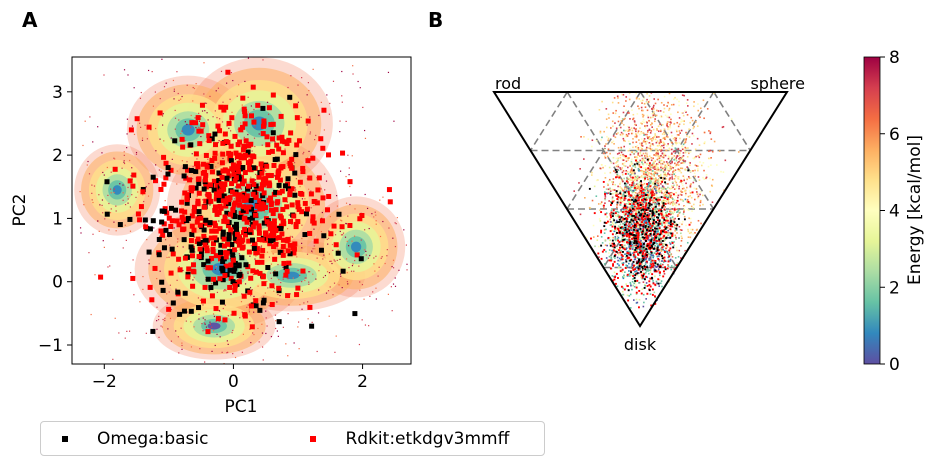  Describe the element at coordinates (627, 215) in the screenshot. I see `ternary-rdkit-point` at that location.